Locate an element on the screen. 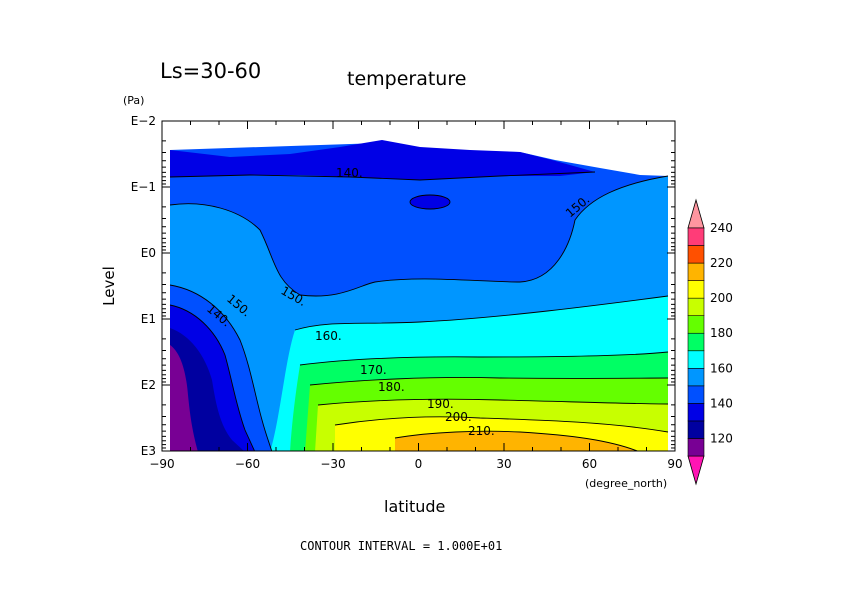 The width and height of the screenshot is (842, 595). x-axis-label: latitude is located at coordinates (414, 506).